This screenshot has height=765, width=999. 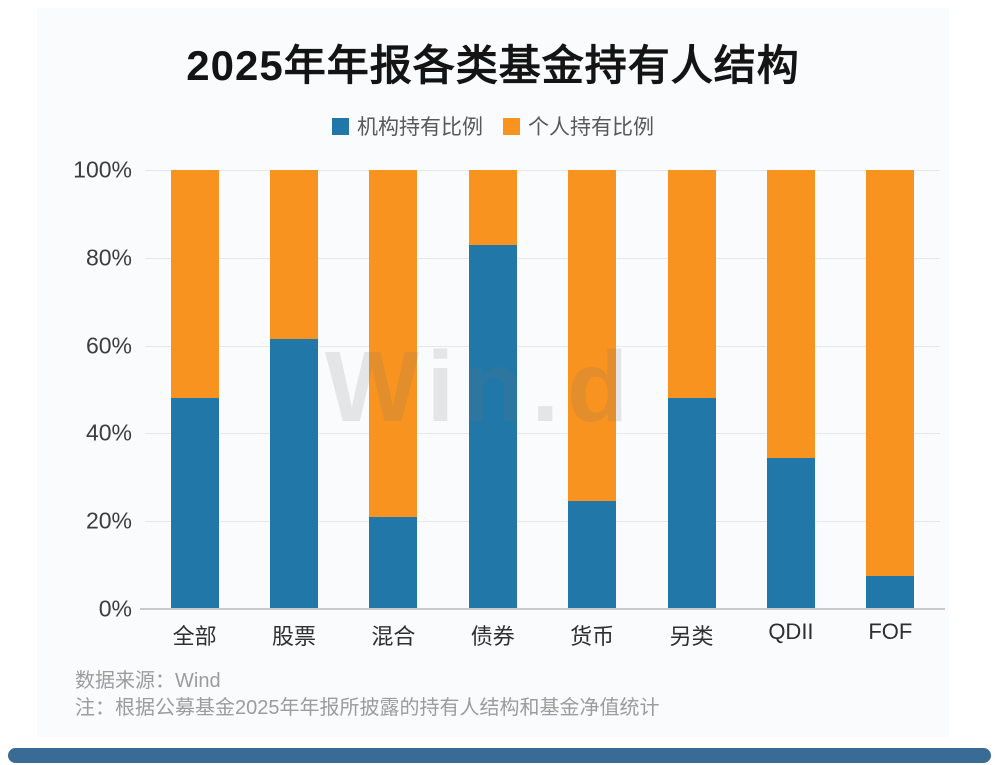 What do you see at coordinates (542, 635) in the screenshot?
I see `x-axis-labels: 全部 股票 混合 债券 货币 另类 QDII FOF` at bounding box center [542, 635].